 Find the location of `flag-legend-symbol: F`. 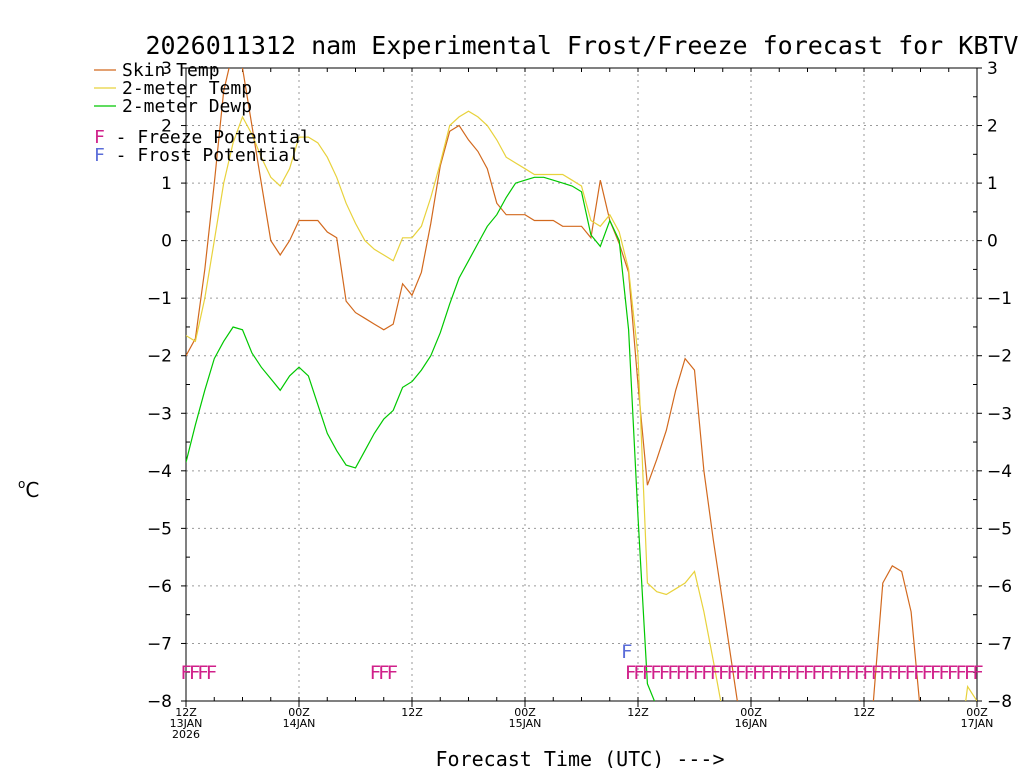

flag-legend-symbol: F is located at coordinates (99, 155).